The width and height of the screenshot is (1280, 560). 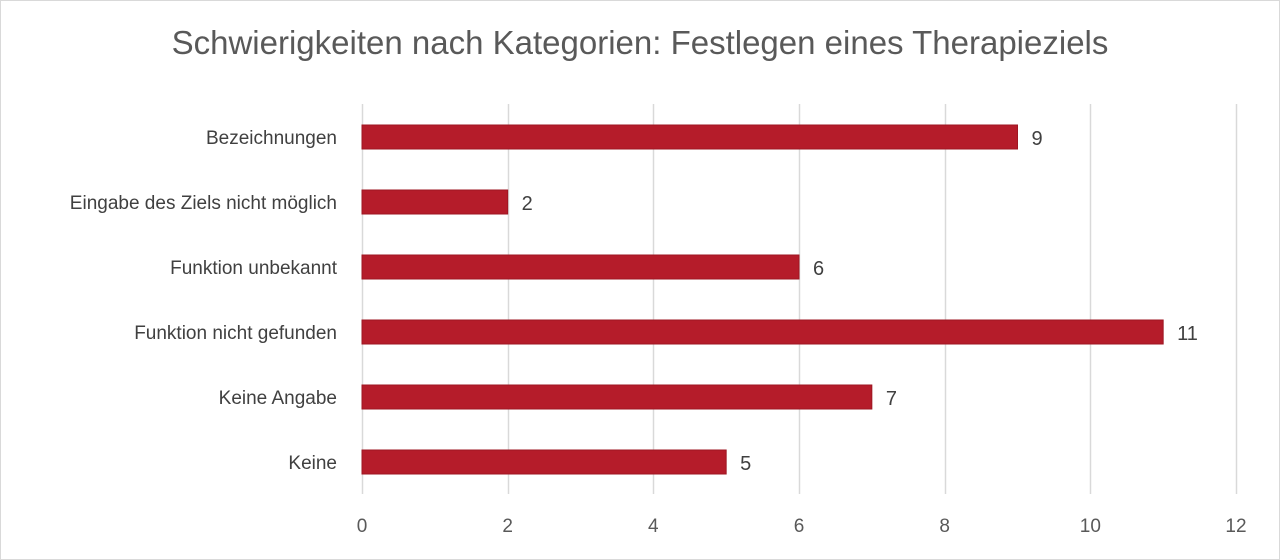 I want to click on category-label: Funktion unbekannt, so click(x=254, y=268).